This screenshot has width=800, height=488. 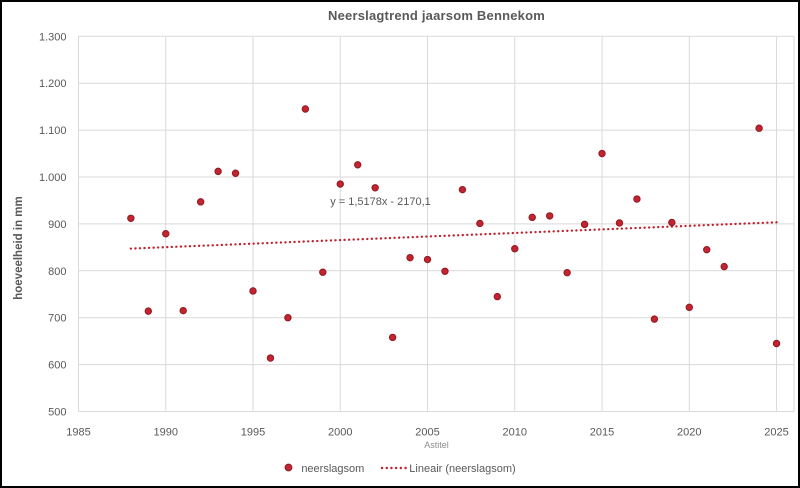 I want to click on legend-item-lineair: Lineair (neerslagsom), so click(x=448, y=469).